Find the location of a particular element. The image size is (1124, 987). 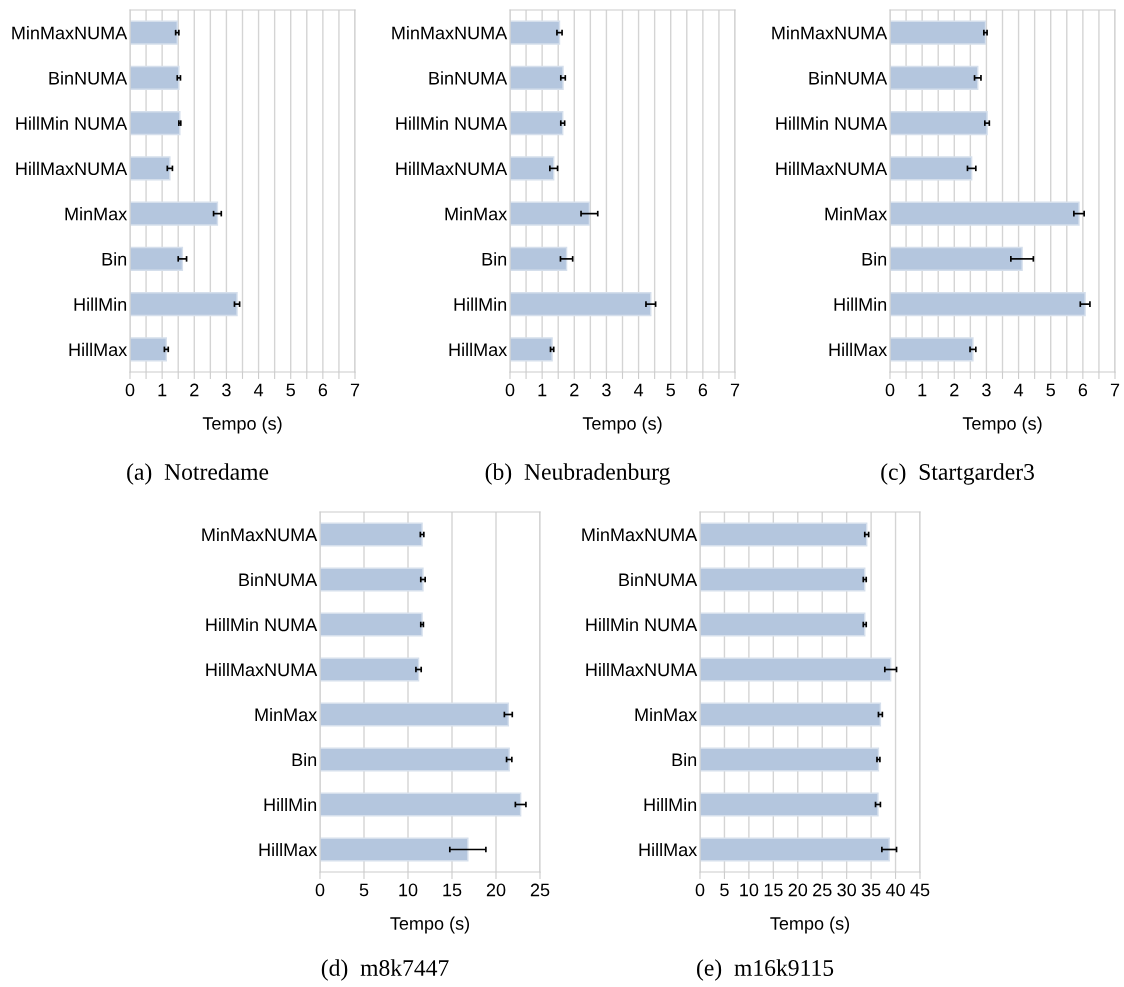

text: (a) Notredame is located at coordinates (198, 474).